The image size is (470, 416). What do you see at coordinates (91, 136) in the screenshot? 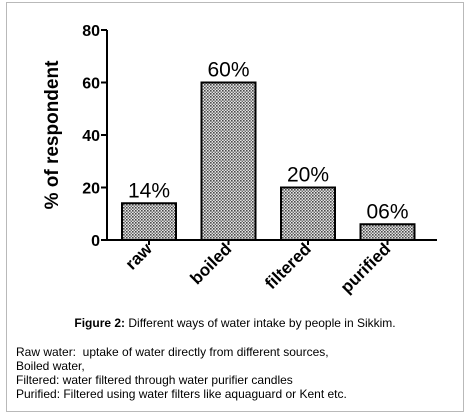
I see `y-tick-label: 40` at bounding box center [91, 136].